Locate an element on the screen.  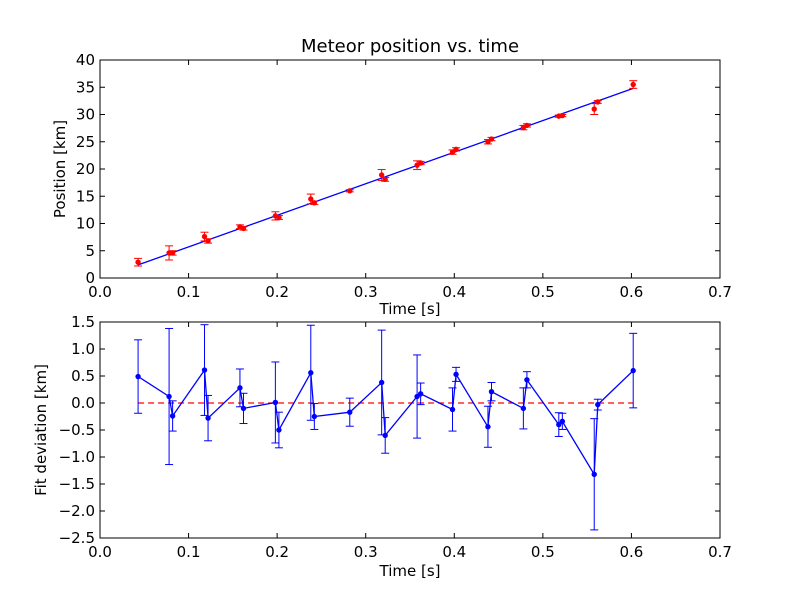
position-y-tick-label: 20 is located at coordinates (85, 169).